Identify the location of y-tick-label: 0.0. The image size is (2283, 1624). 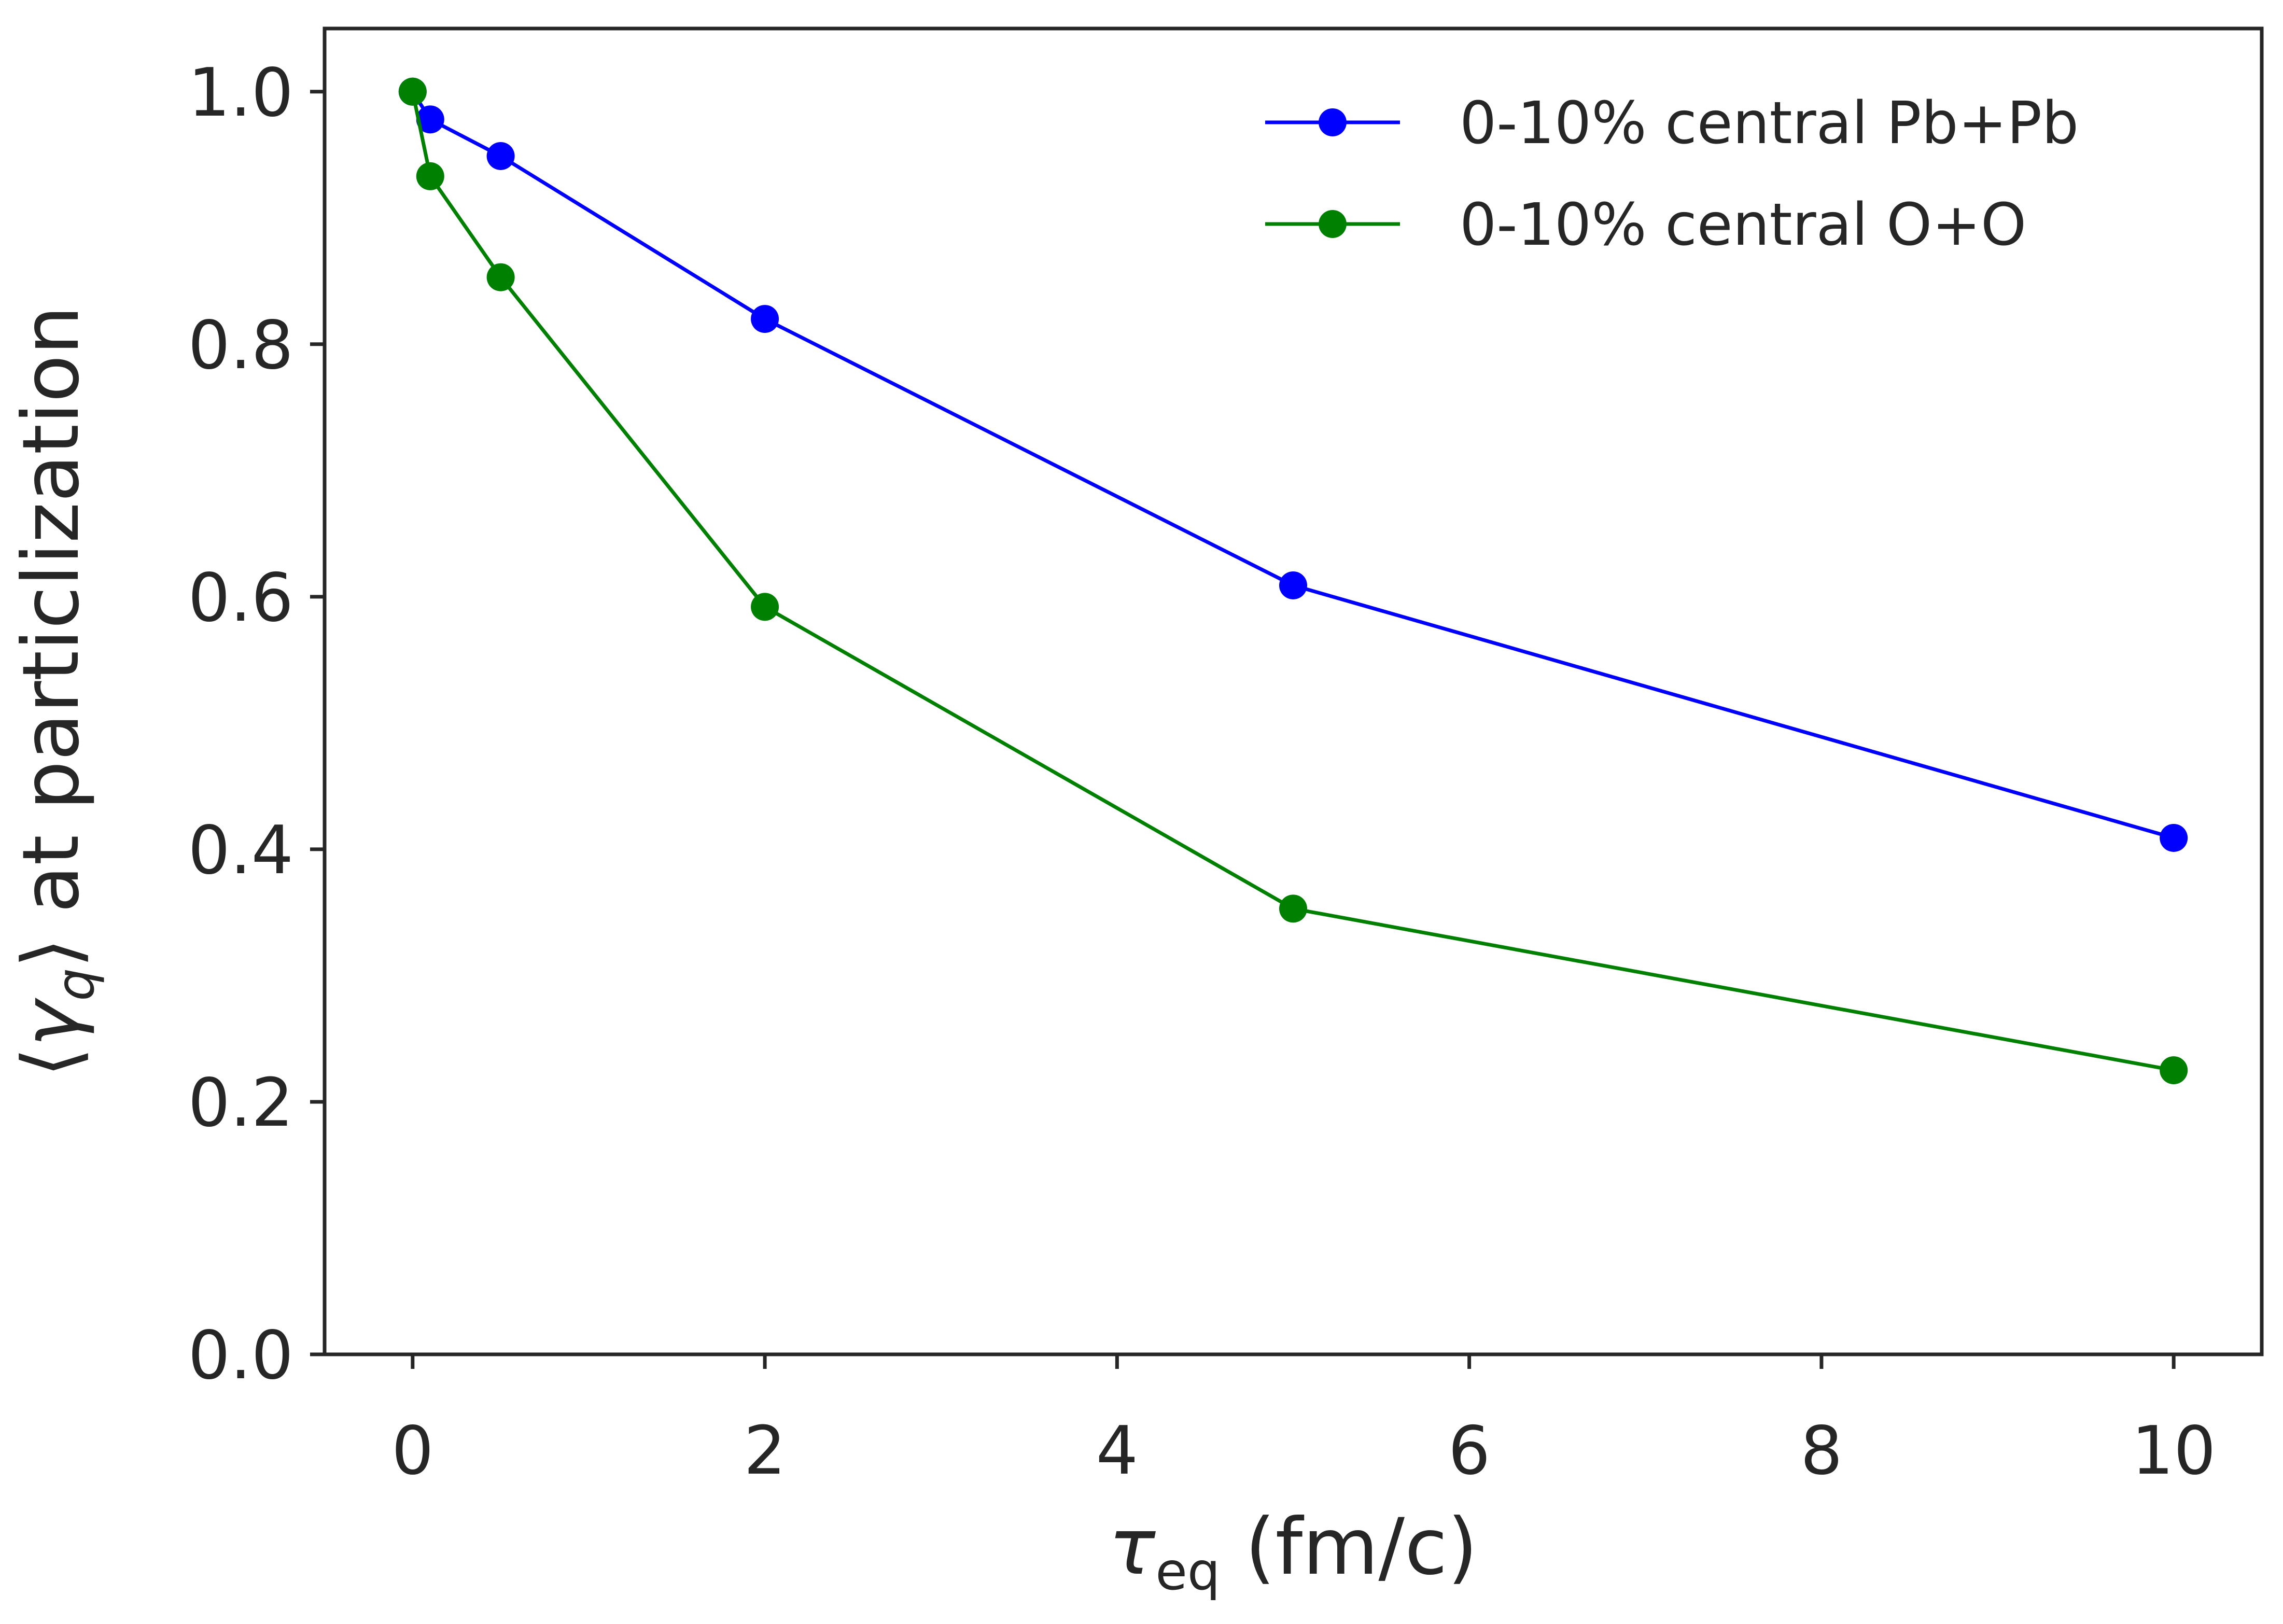
(240, 1355).